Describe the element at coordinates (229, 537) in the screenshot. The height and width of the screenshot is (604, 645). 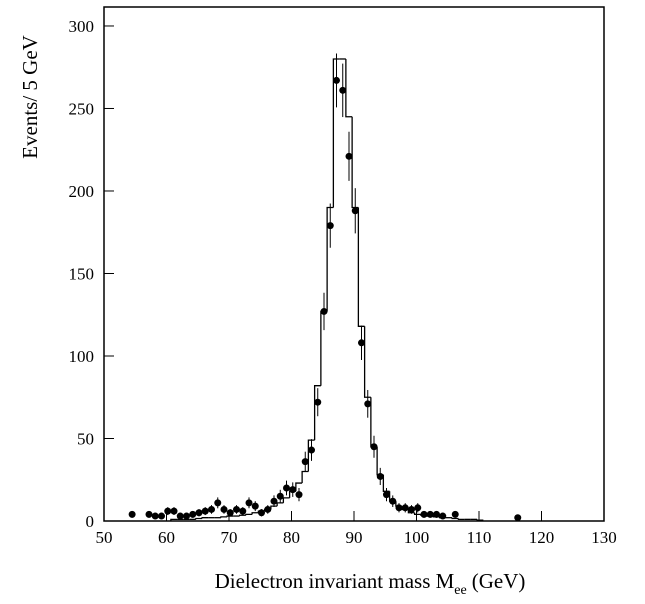
I see `x-tick-label: 70` at that location.